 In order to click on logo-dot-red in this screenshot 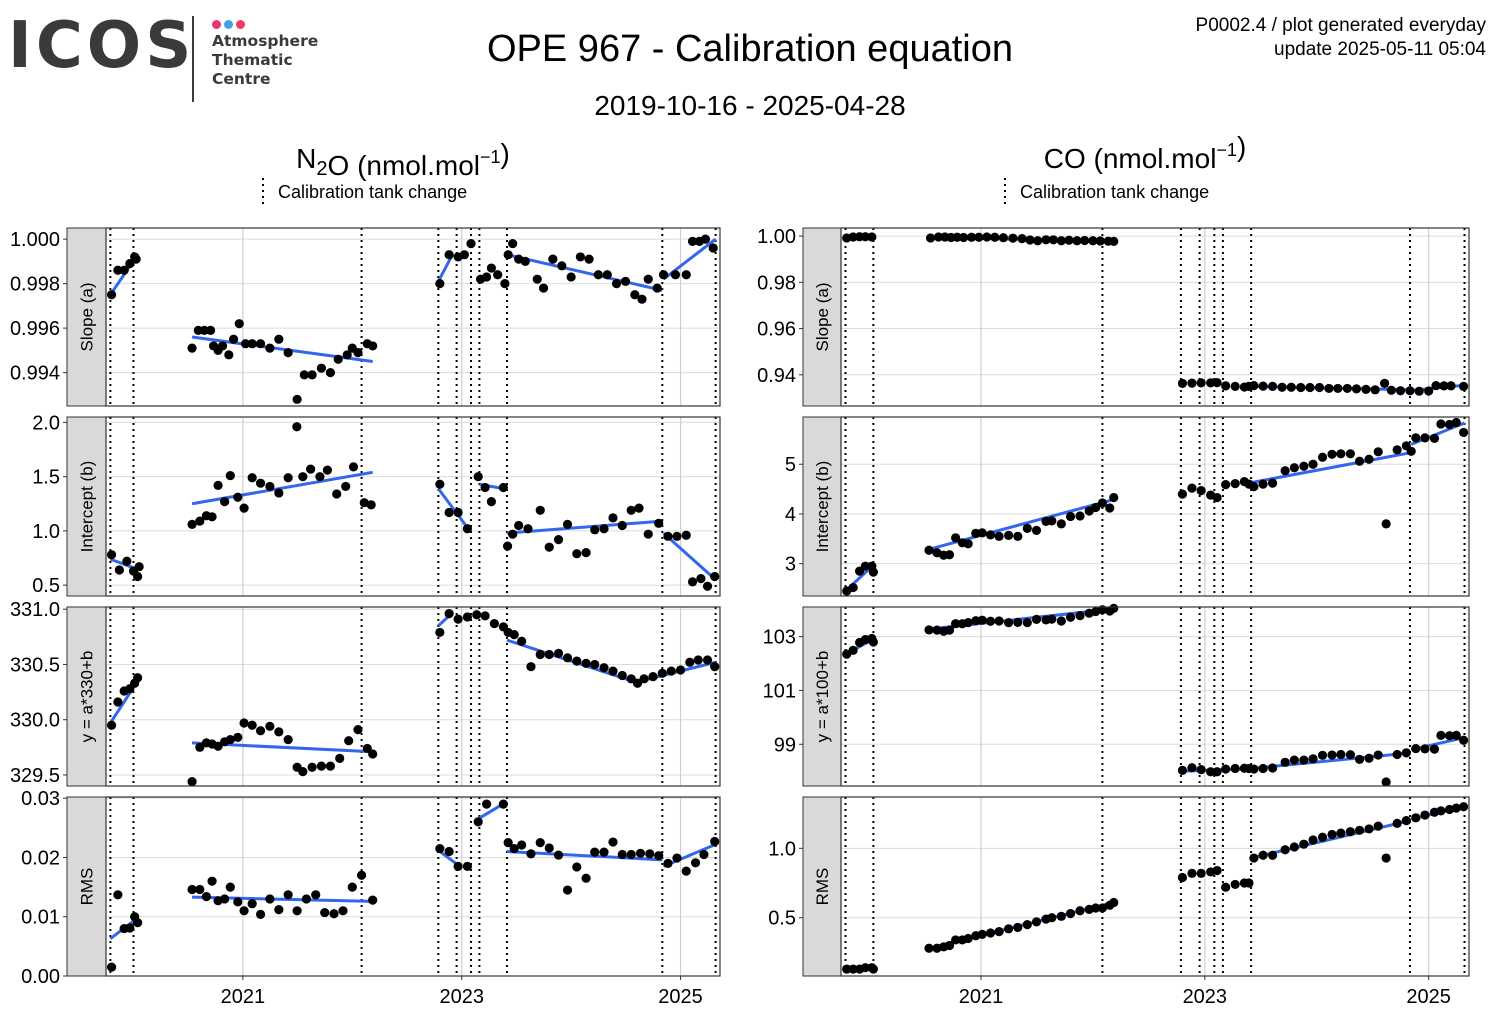, I will do `click(240, 24)`.